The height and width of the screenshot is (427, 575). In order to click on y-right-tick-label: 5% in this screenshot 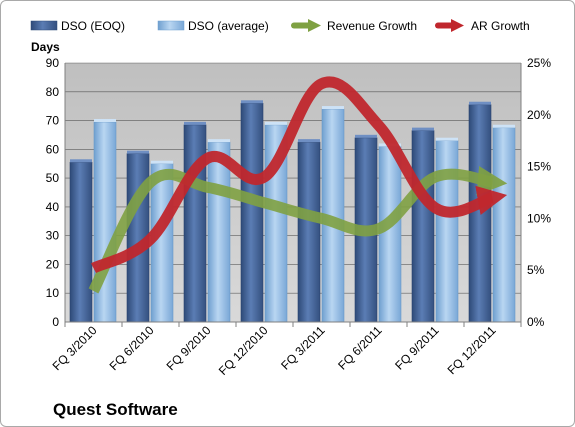, I will do `click(536, 270)`.